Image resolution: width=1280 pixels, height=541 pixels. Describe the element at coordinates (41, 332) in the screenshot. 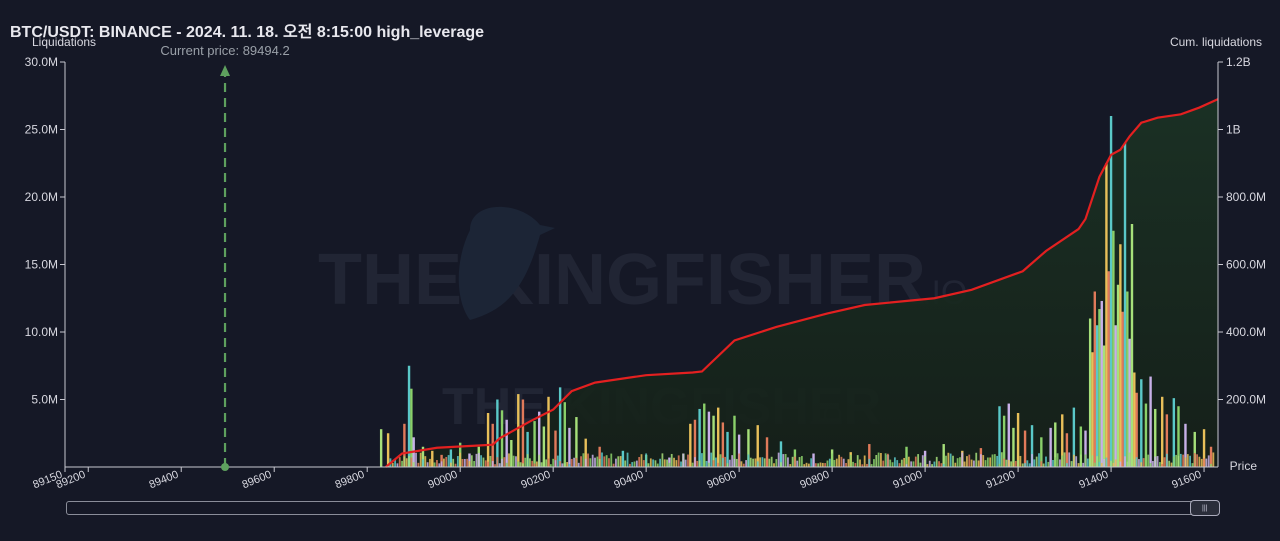

I see `y-tick-label: 10.0M` at that location.